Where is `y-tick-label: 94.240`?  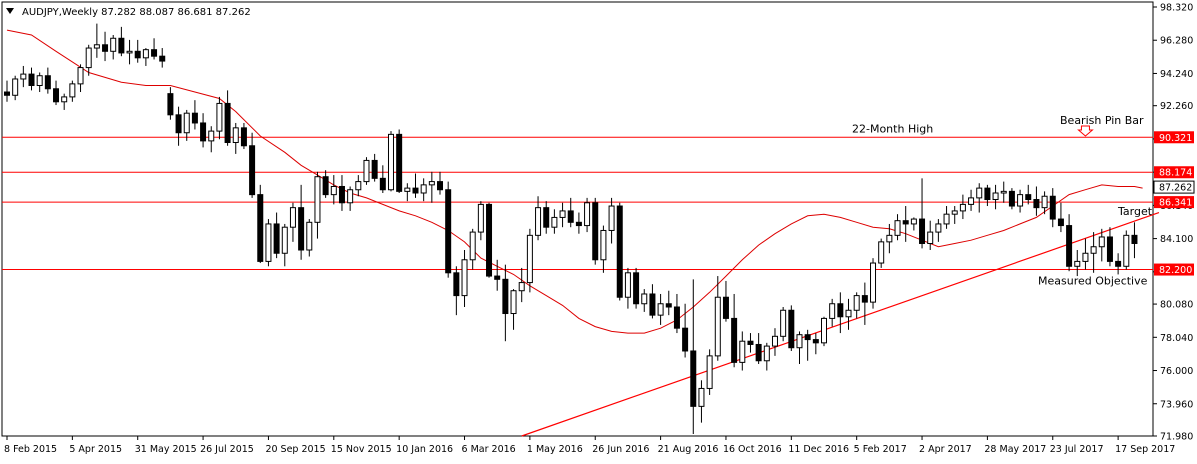
y-tick-label: 94.240 is located at coordinates (1176, 74).